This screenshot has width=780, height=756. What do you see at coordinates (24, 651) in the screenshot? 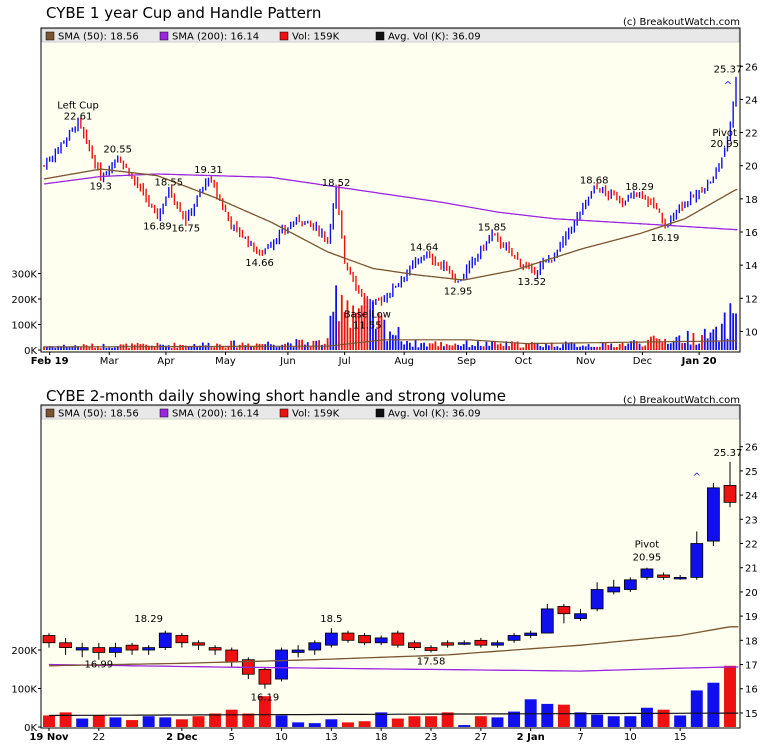
I see `vol-tick-label: 200K` at bounding box center [24, 651].